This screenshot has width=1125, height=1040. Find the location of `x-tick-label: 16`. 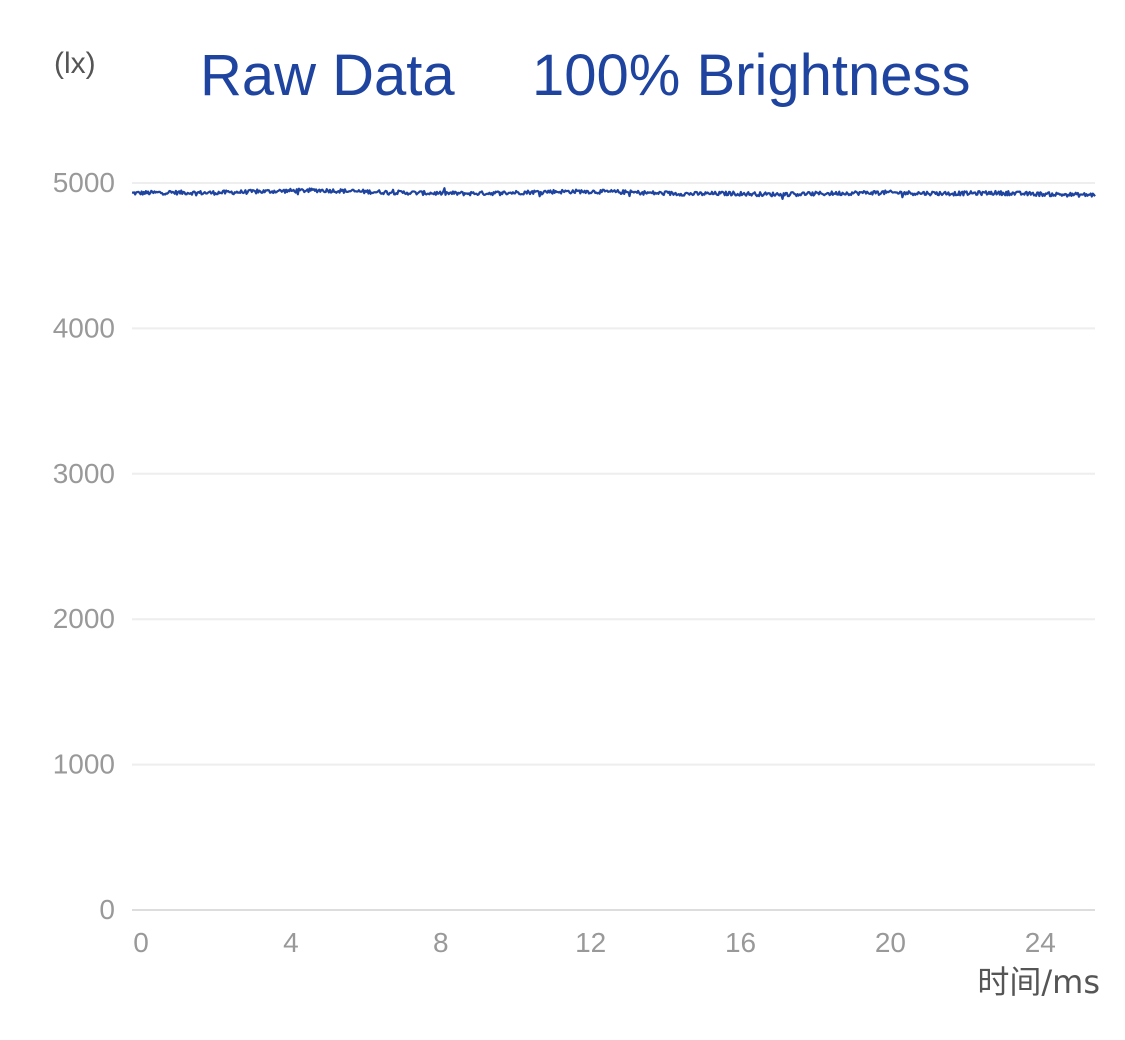

x-tick-label: 16 is located at coordinates (740, 942).